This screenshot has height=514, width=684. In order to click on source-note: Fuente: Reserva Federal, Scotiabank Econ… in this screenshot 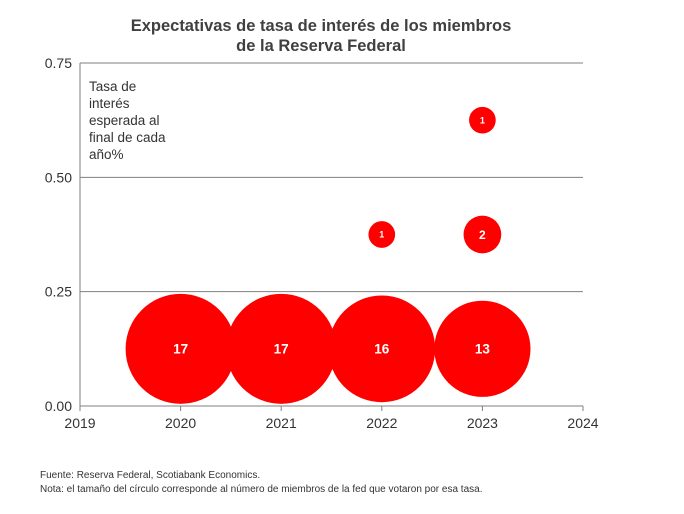, I will do `click(150, 475)`.